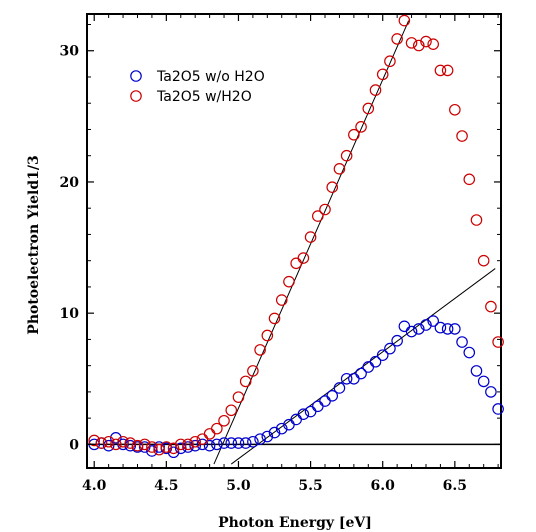 Image resolution: width=536 pixels, height=532 pixels. Describe the element at coordinates (74, 445) in the screenshot. I see `y-tick-label: 0` at that location.